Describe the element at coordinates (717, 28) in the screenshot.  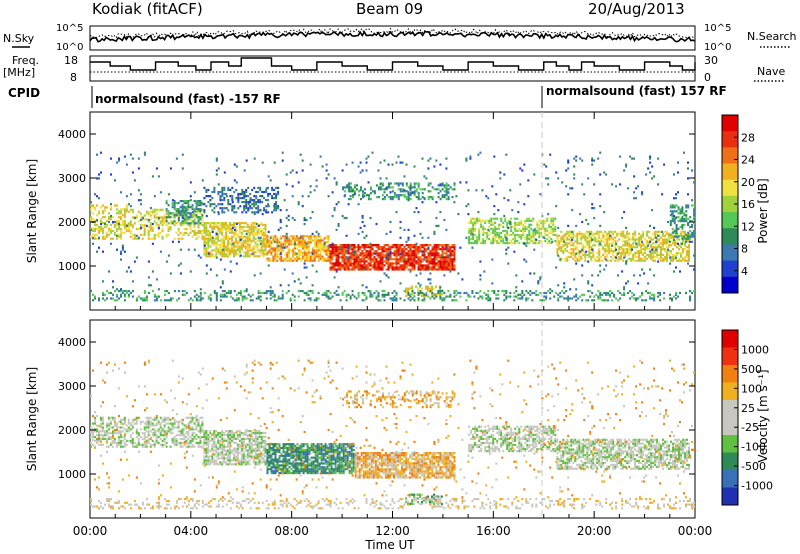
I see `noise-axis-top-right: 10^5` at that location.